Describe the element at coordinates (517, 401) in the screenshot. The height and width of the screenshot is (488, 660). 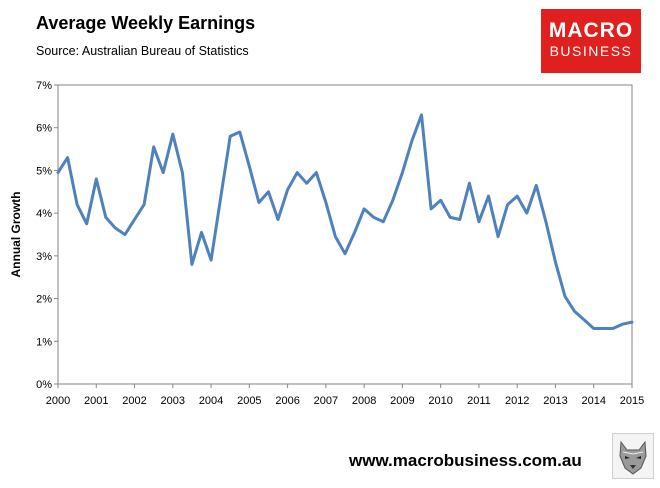
I see `x-tick-label: 2012` at that location.